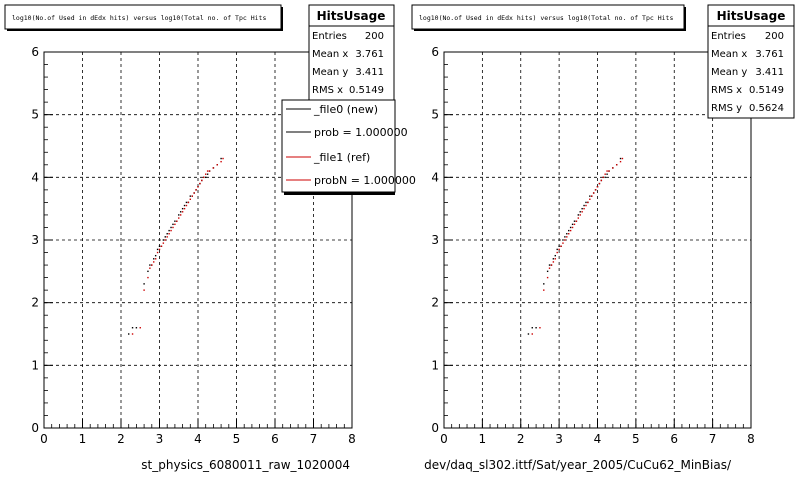 This screenshot has height=480, width=800. Describe the element at coordinates (483, 439) in the screenshot. I see `x-tick-label: 1` at that location.